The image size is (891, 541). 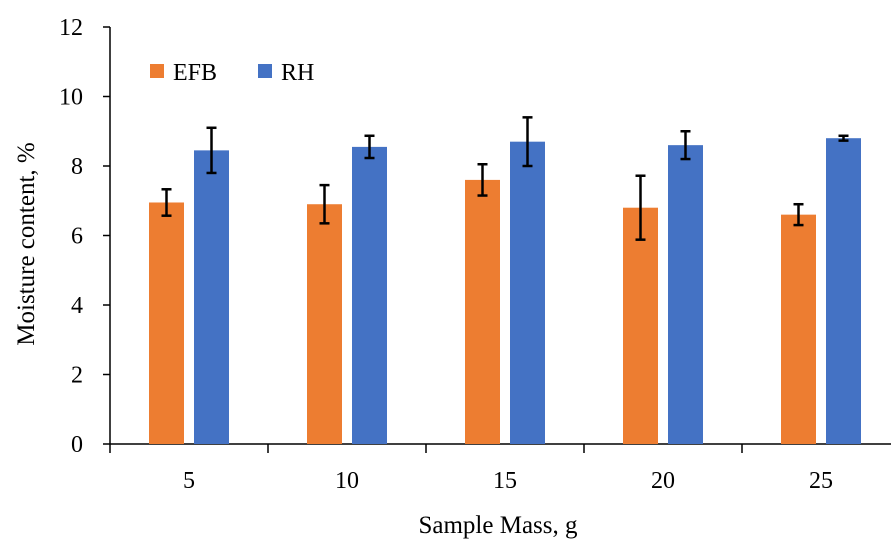 What do you see at coordinates (821, 481) in the screenshot?
I see `x-tick-label: 25` at bounding box center [821, 481].